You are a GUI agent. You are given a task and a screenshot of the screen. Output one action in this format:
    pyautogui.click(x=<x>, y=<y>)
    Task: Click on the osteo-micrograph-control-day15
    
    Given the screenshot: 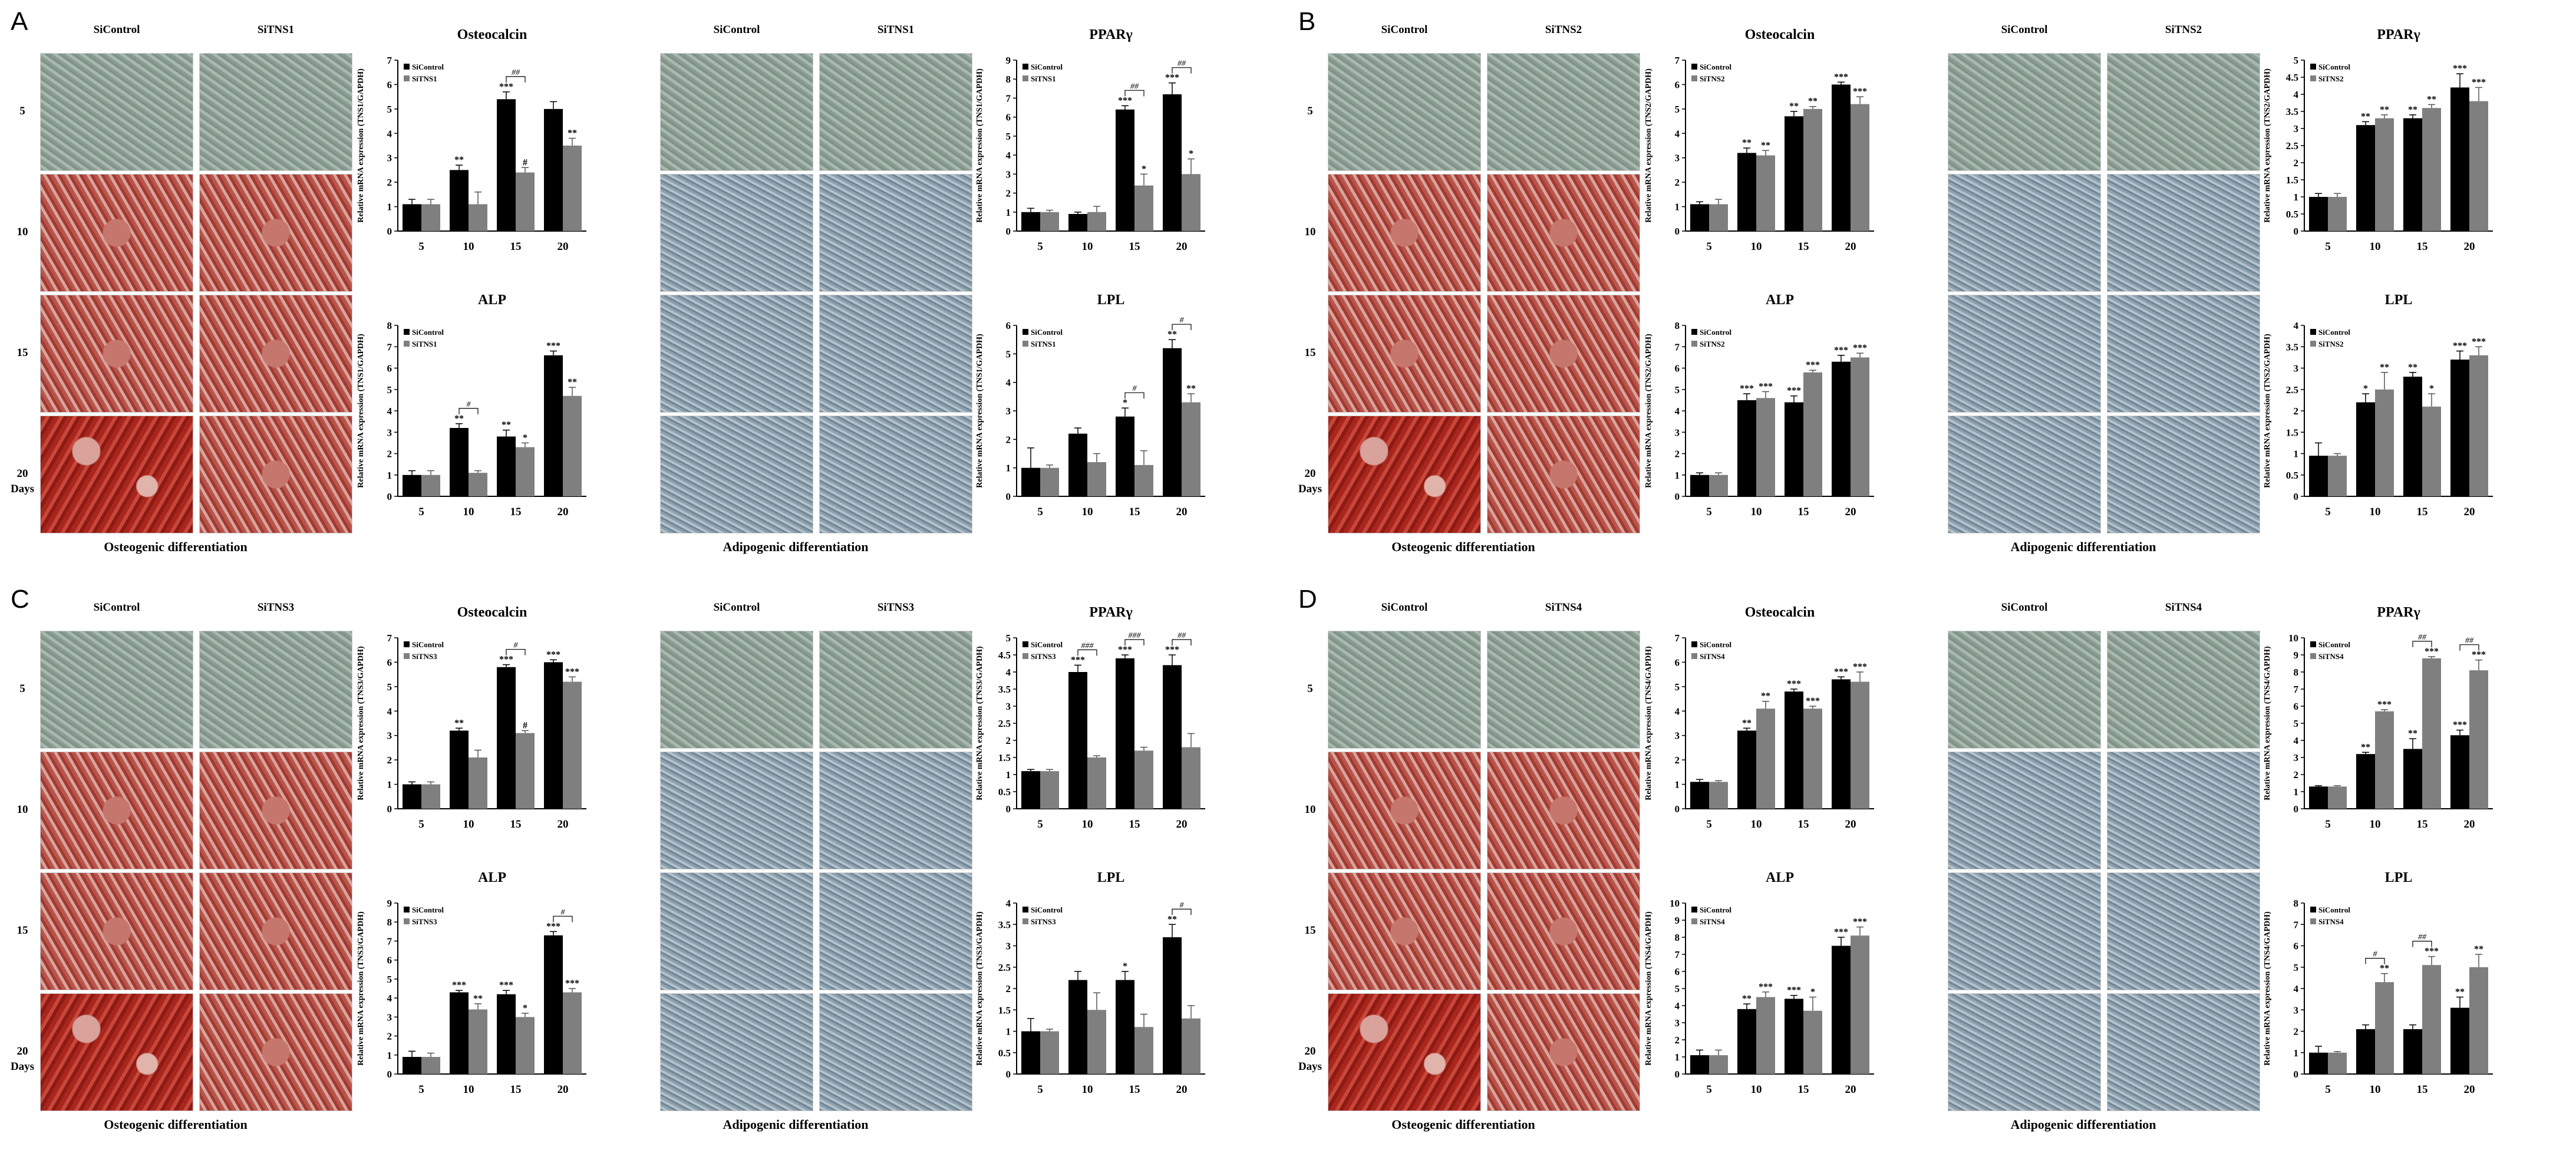 What is the action you would take?
    pyautogui.click(x=117, y=931)
    